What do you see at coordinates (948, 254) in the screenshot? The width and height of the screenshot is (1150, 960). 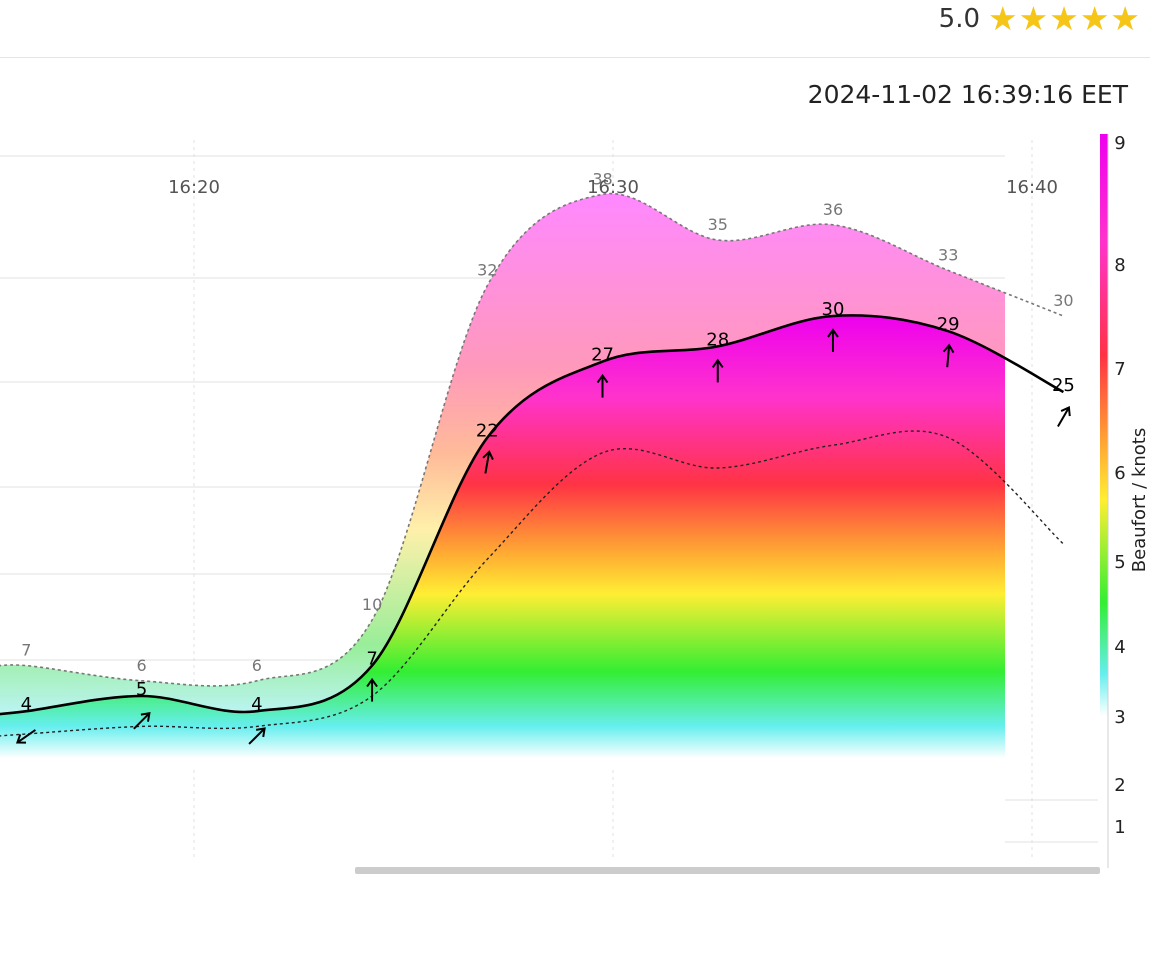 I see `gust-value-label: 33` at bounding box center [948, 254].